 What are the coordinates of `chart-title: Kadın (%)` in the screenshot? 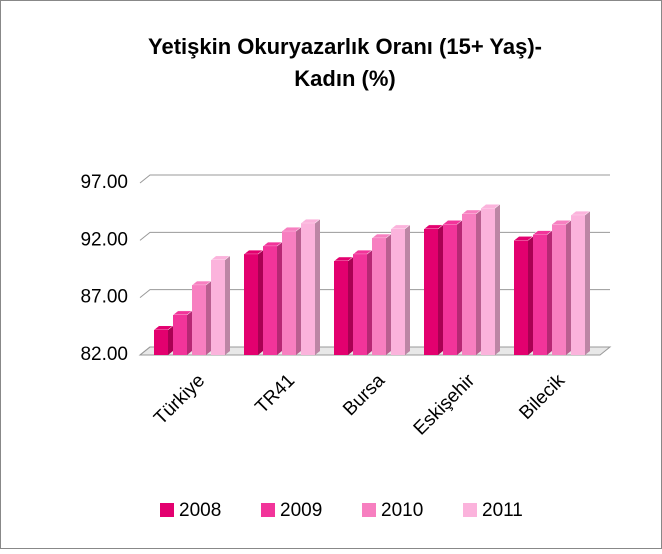 It's located at (344, 78).